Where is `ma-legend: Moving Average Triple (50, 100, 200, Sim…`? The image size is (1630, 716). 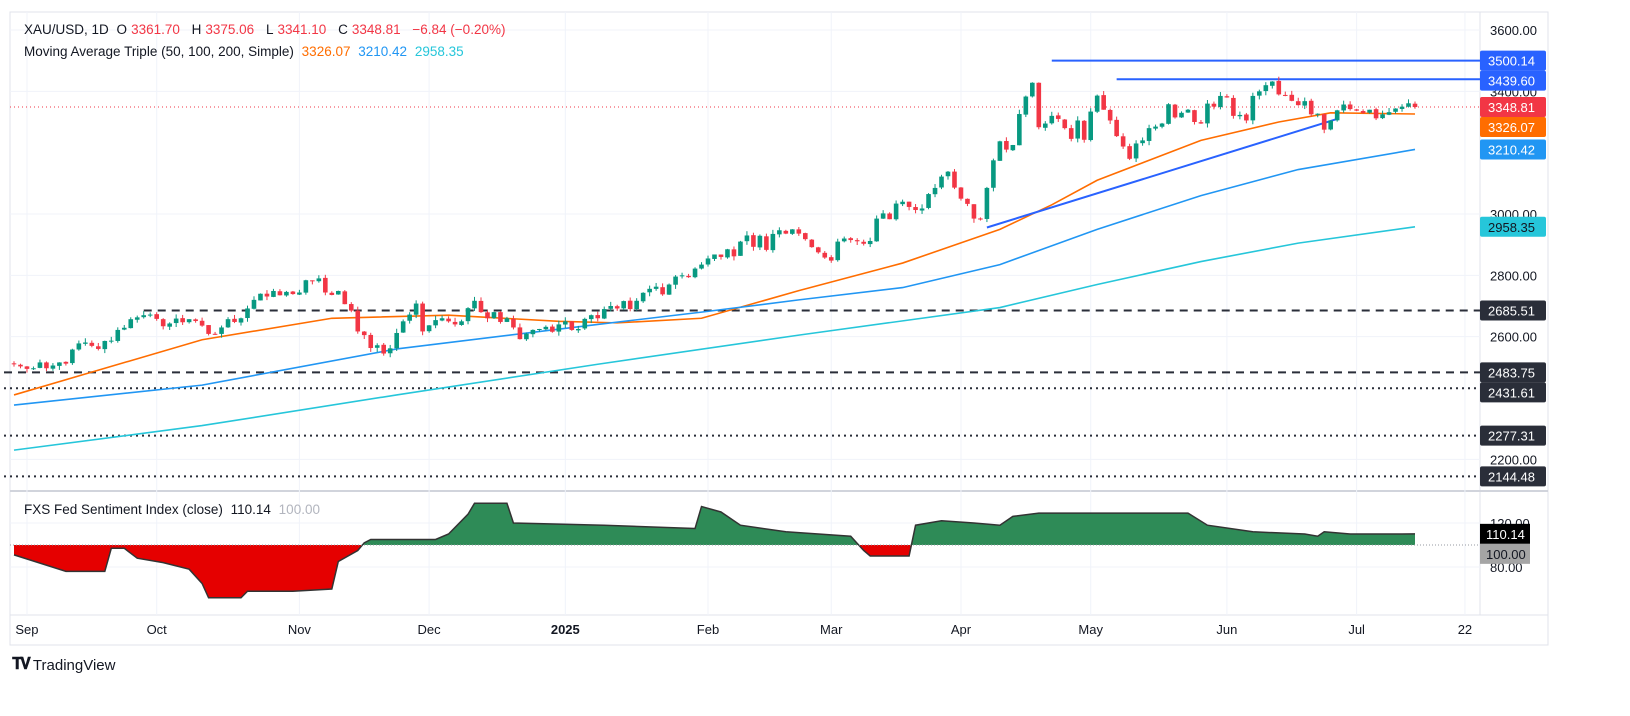
ma-legend: Moving Average Triple (50, 100, 200, Sim… is located at coordinates (246, 51).